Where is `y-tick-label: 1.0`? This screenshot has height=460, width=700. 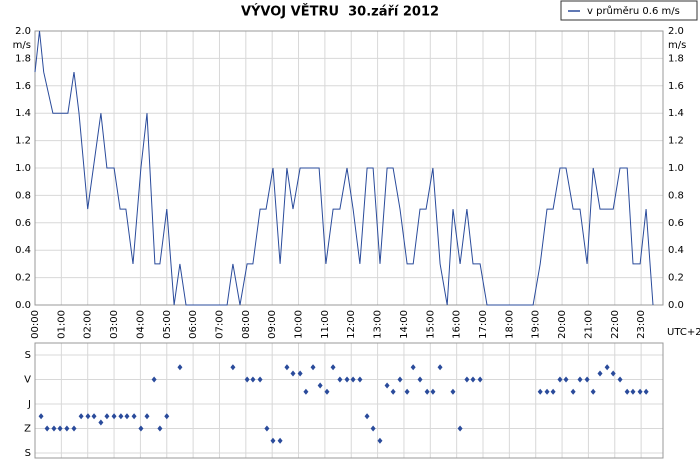
y-tick-label: 1.0 is located at coordinates (23, 168).